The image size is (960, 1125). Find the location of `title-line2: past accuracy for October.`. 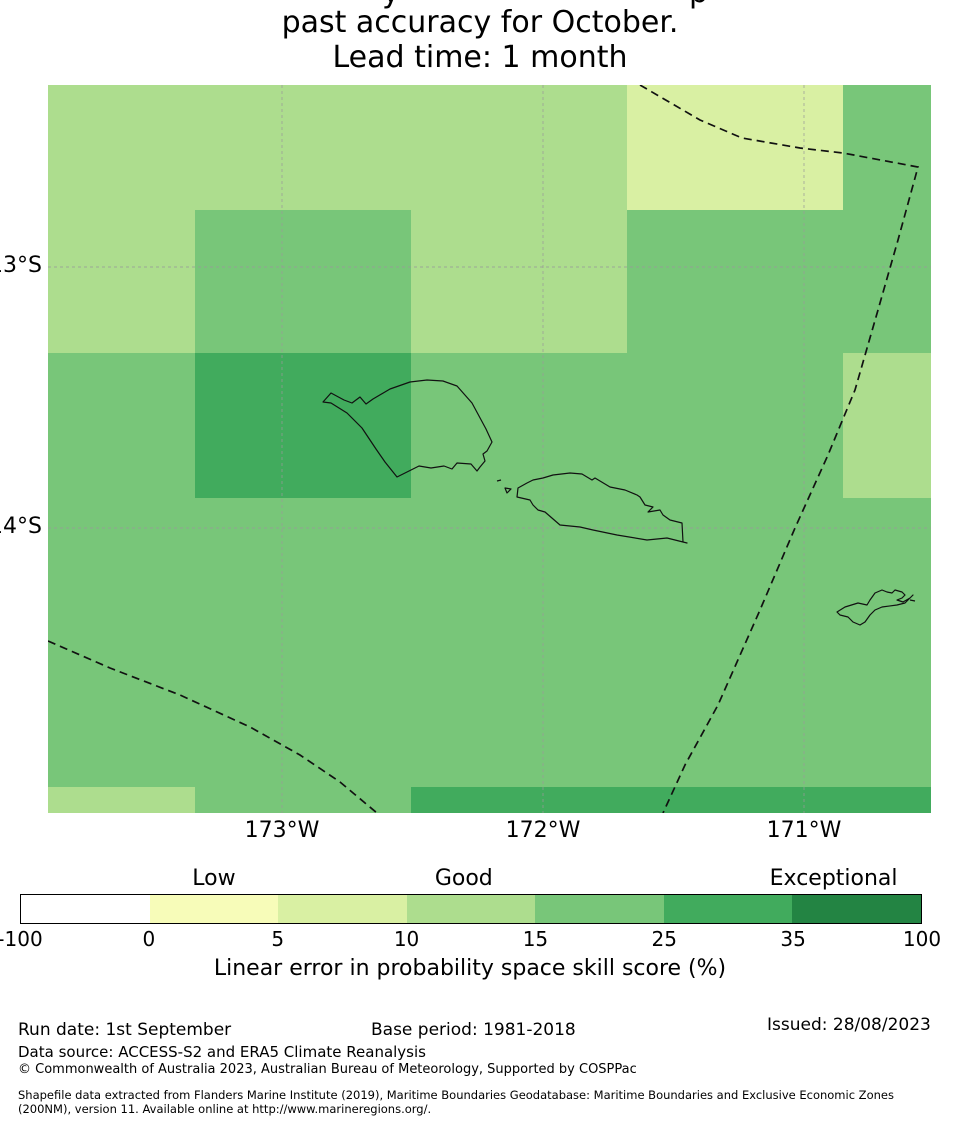

title-line2: past accuracy for October. is located at coordinates (480, 22).